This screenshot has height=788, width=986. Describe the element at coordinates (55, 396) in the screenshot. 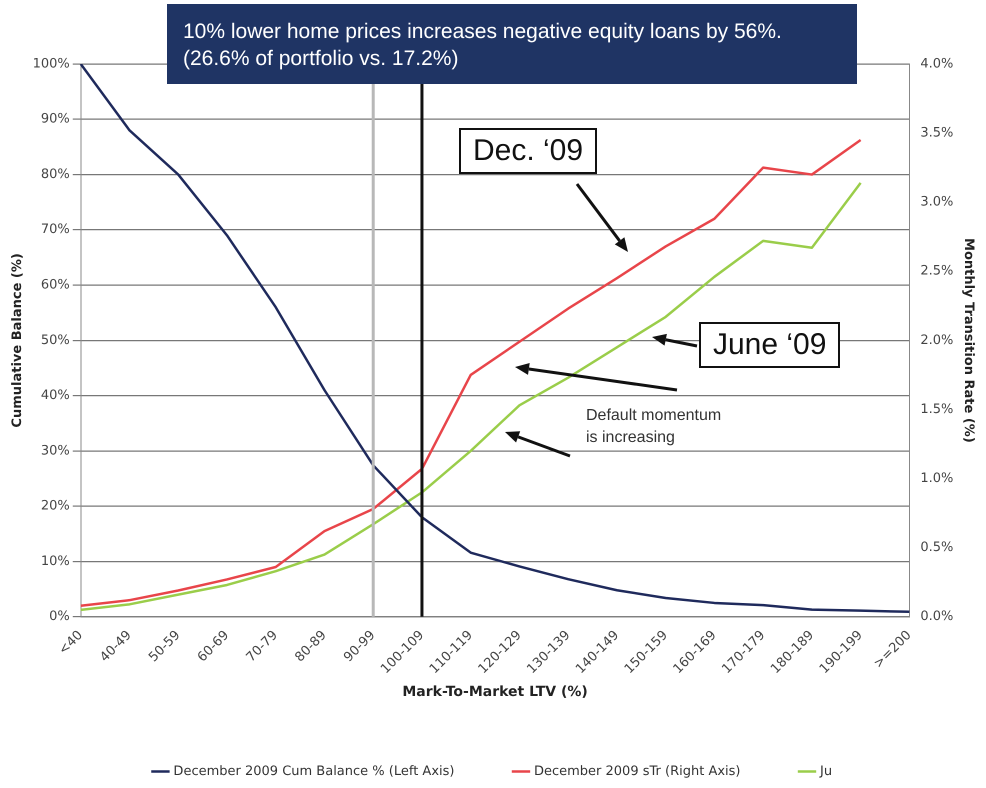

I see `y-tick-label: 40%` at that location.